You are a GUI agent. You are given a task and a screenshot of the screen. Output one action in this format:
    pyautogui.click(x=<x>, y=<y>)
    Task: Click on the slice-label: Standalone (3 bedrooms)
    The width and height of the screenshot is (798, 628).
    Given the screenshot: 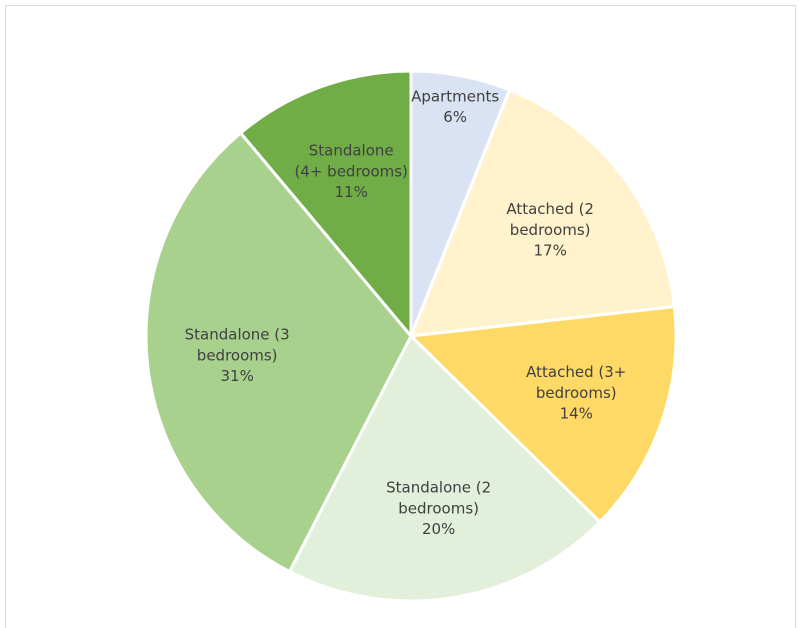 What is the action you would take?
    pyautogui.click(x=237, y=344)
    